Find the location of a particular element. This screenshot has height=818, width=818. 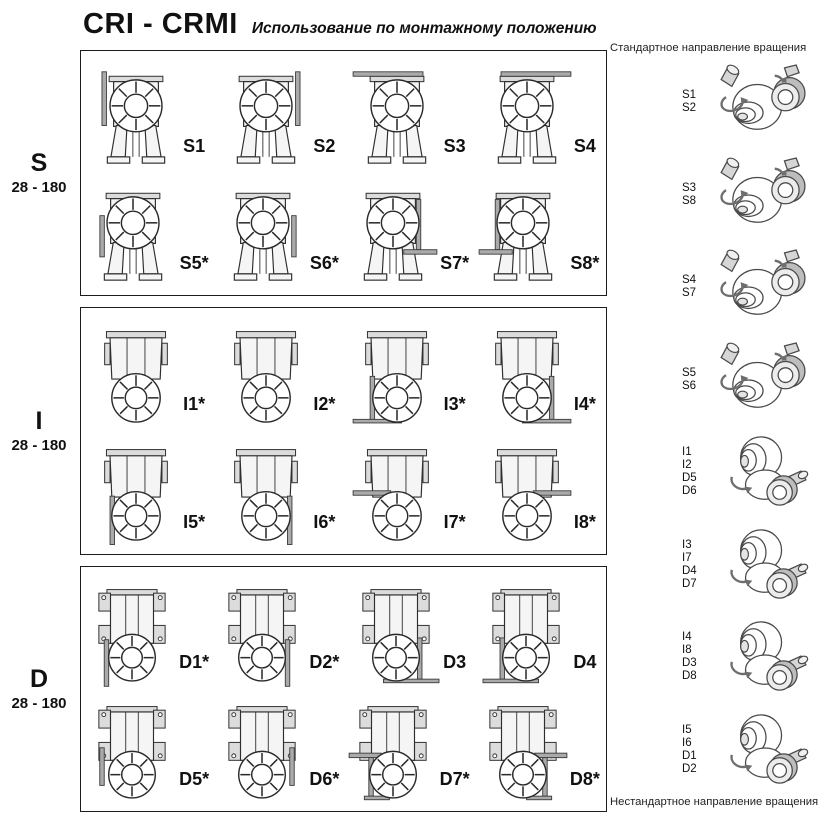

mounting-position-cell: D3 is located at coordinates (409, 630).